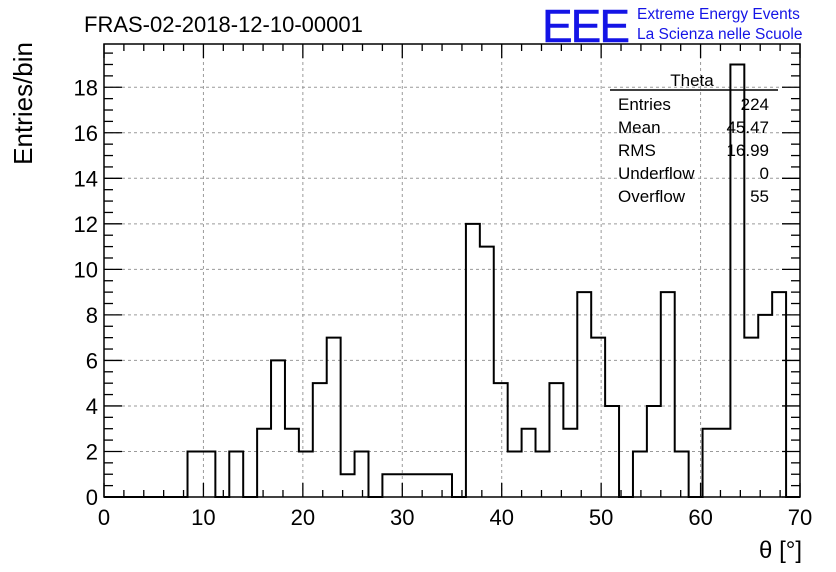 The height and width of the screenshot is (572, 836). What do you see at coordinates (501, 517) in the screenshot?
I see `x-tick-label-4: 40` at bounding box center [501, 517].